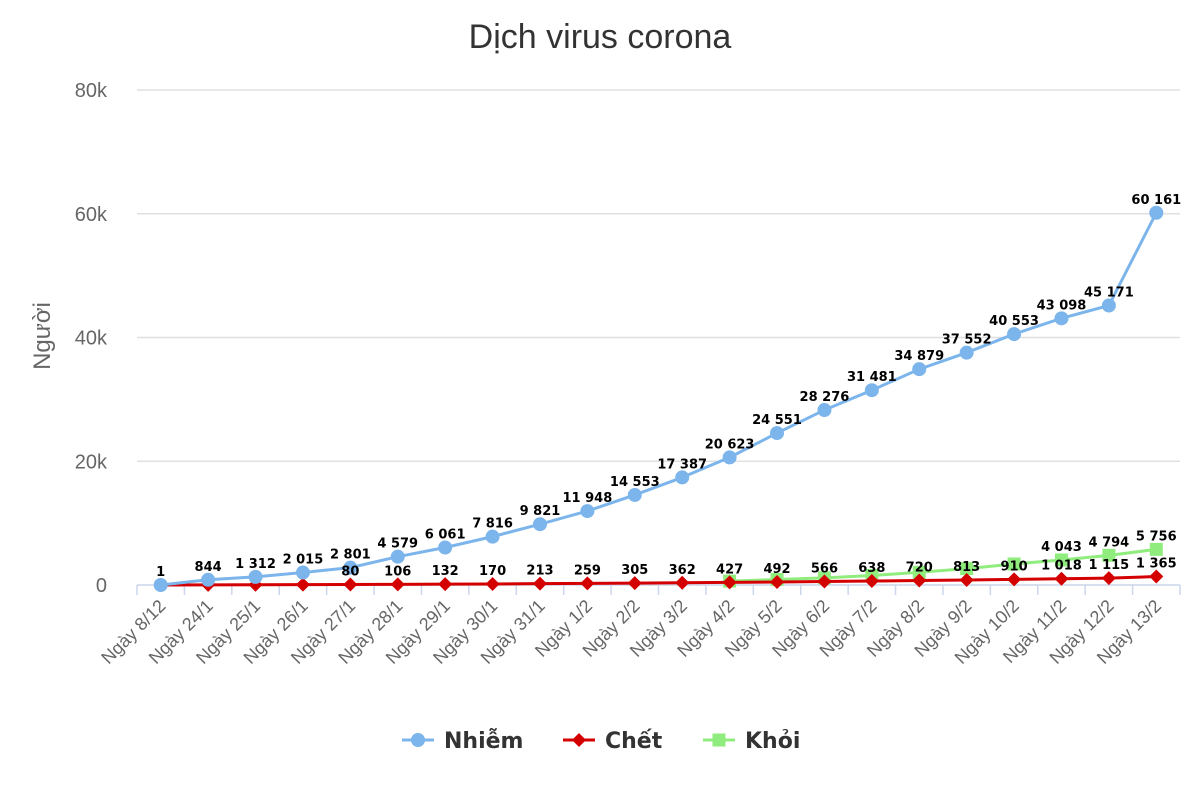 The image size is (1200, 800). I want to click on data-label: 31 481, so click(872, 377).